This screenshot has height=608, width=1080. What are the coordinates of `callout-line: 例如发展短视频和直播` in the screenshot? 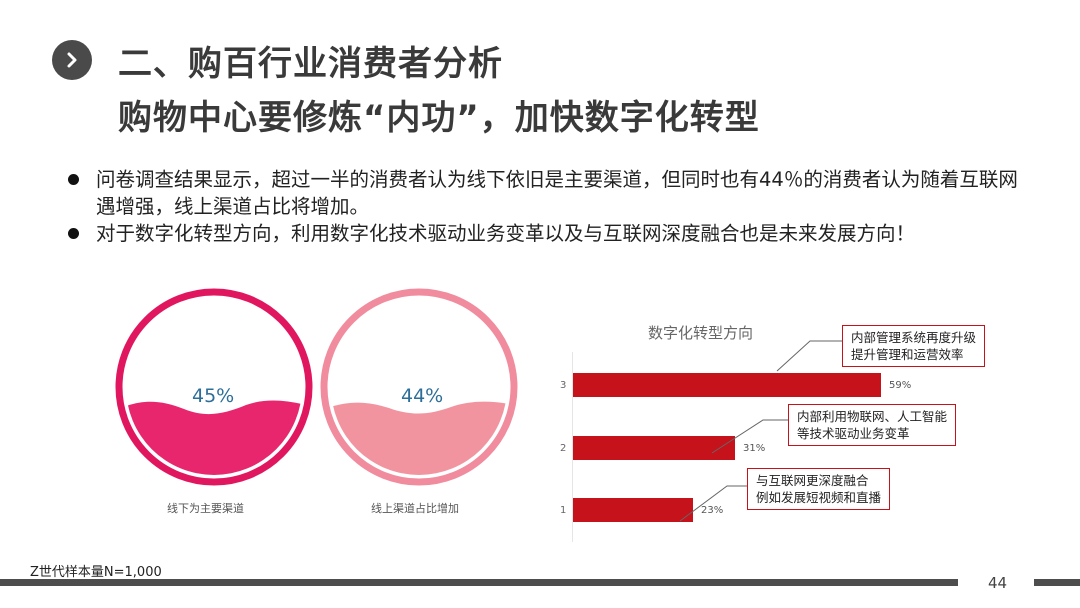 It's located at (819, 497).